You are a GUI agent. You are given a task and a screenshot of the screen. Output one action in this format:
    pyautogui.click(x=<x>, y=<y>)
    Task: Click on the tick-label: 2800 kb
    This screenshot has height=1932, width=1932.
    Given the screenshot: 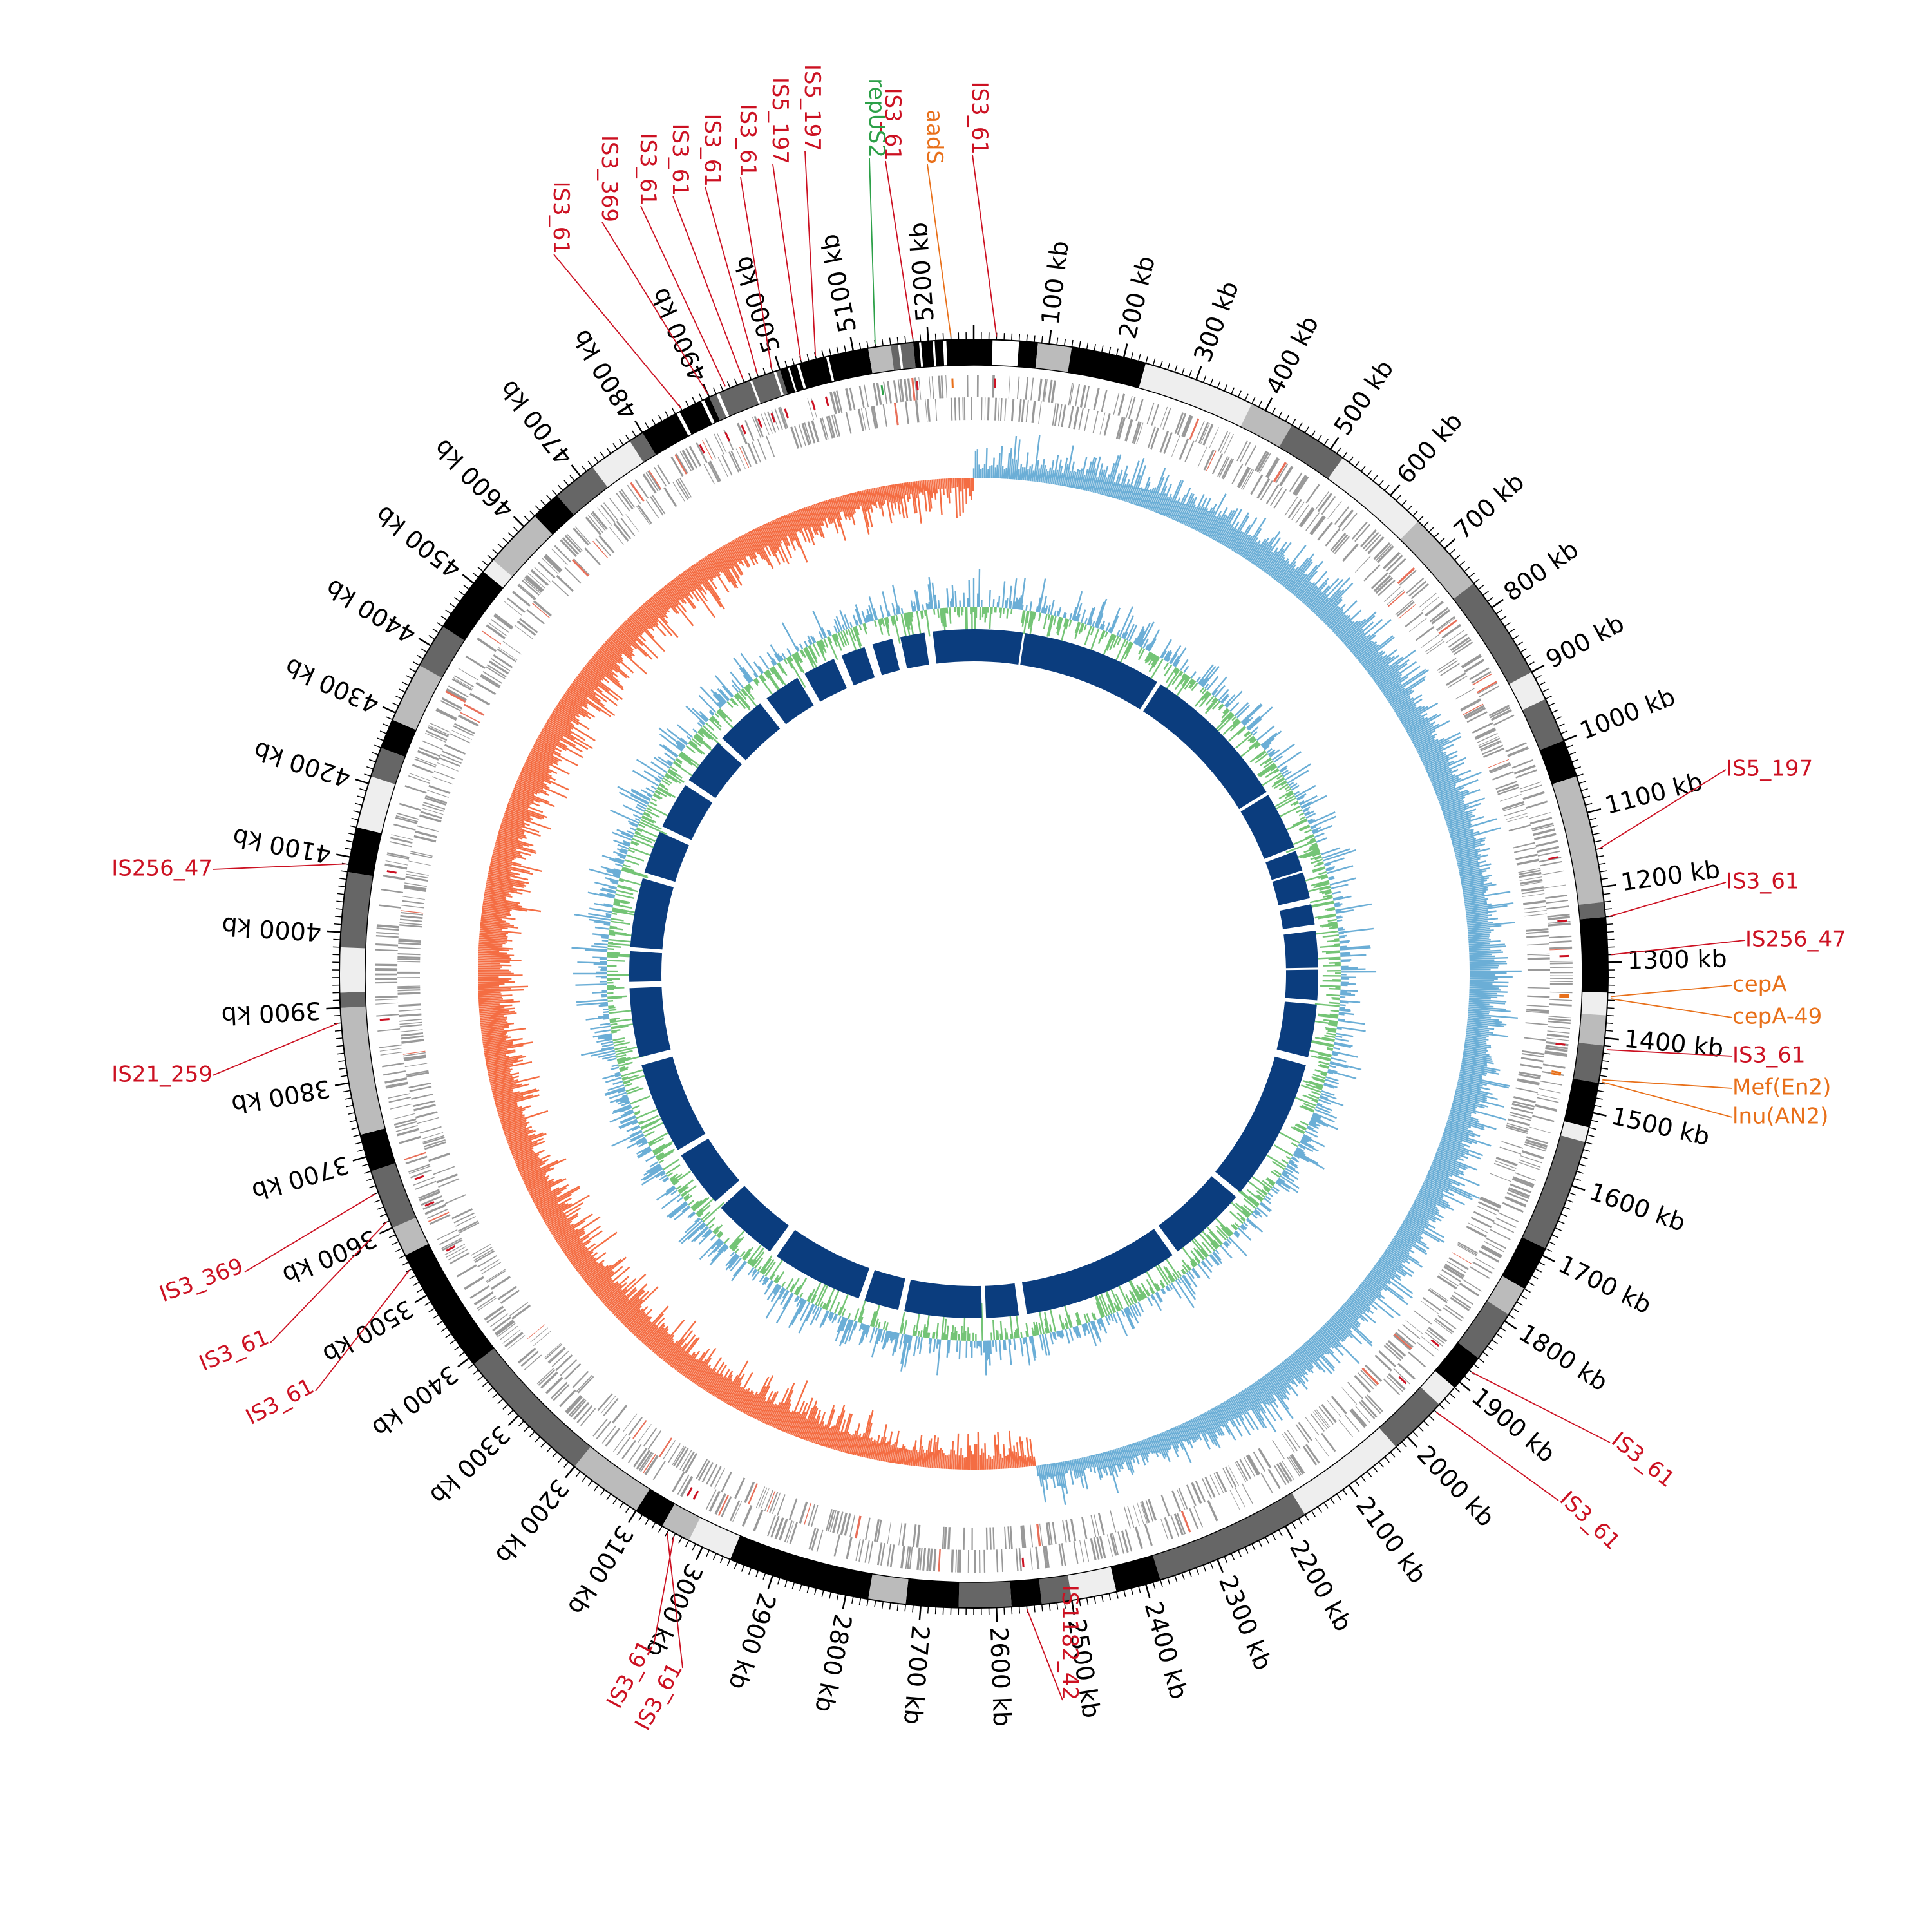 What is the action you would take?
    pyautogui.click(x=834, y=1663)
    